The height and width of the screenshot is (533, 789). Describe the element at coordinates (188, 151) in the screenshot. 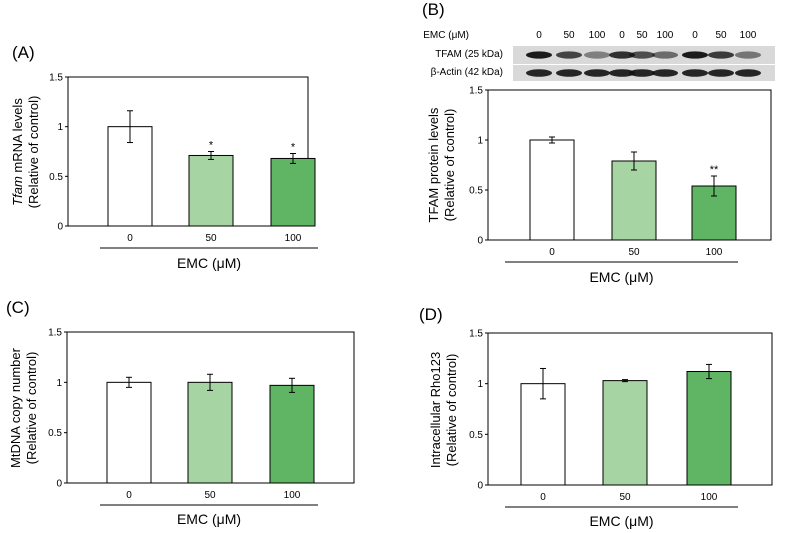

I see `plot-frame` at that location.